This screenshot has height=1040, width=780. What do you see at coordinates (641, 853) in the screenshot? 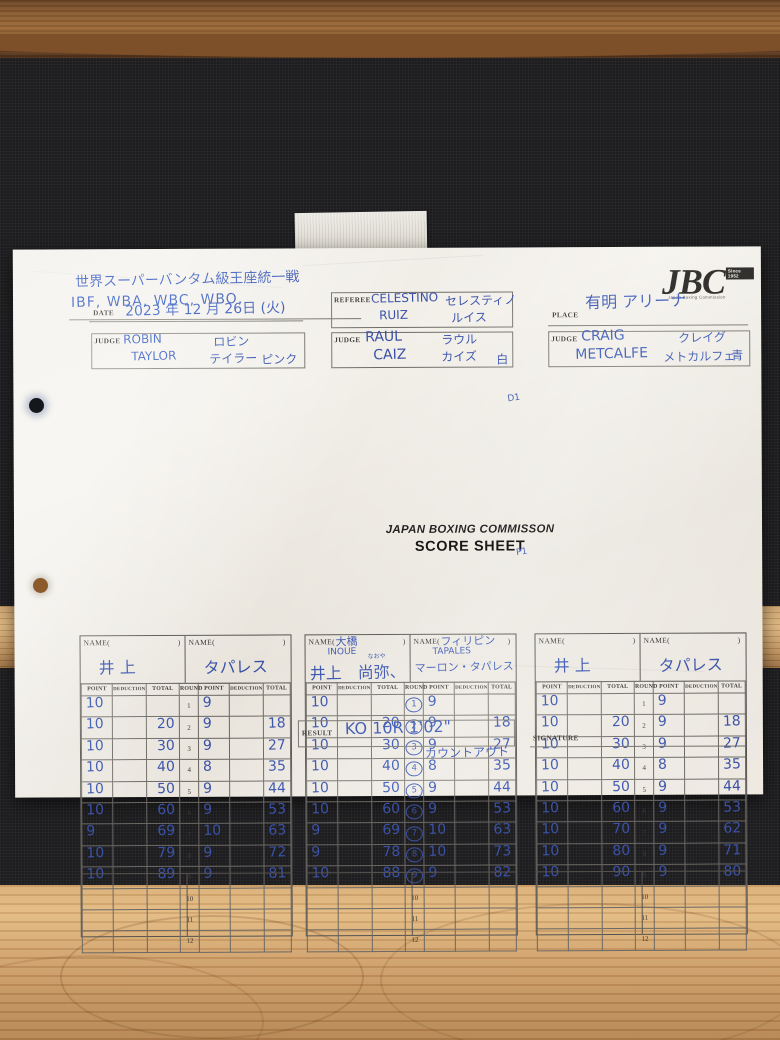
I see `table-row: 10 80 8 9 71` at bounding box center [641, 853].